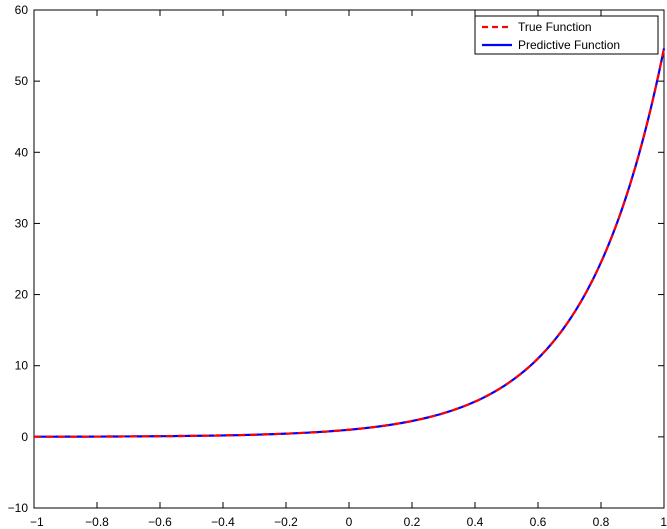 This screenshot has height=529, width=667. I want to click on legend-label-predictive-function: Predictive Function, so click(569, 45).